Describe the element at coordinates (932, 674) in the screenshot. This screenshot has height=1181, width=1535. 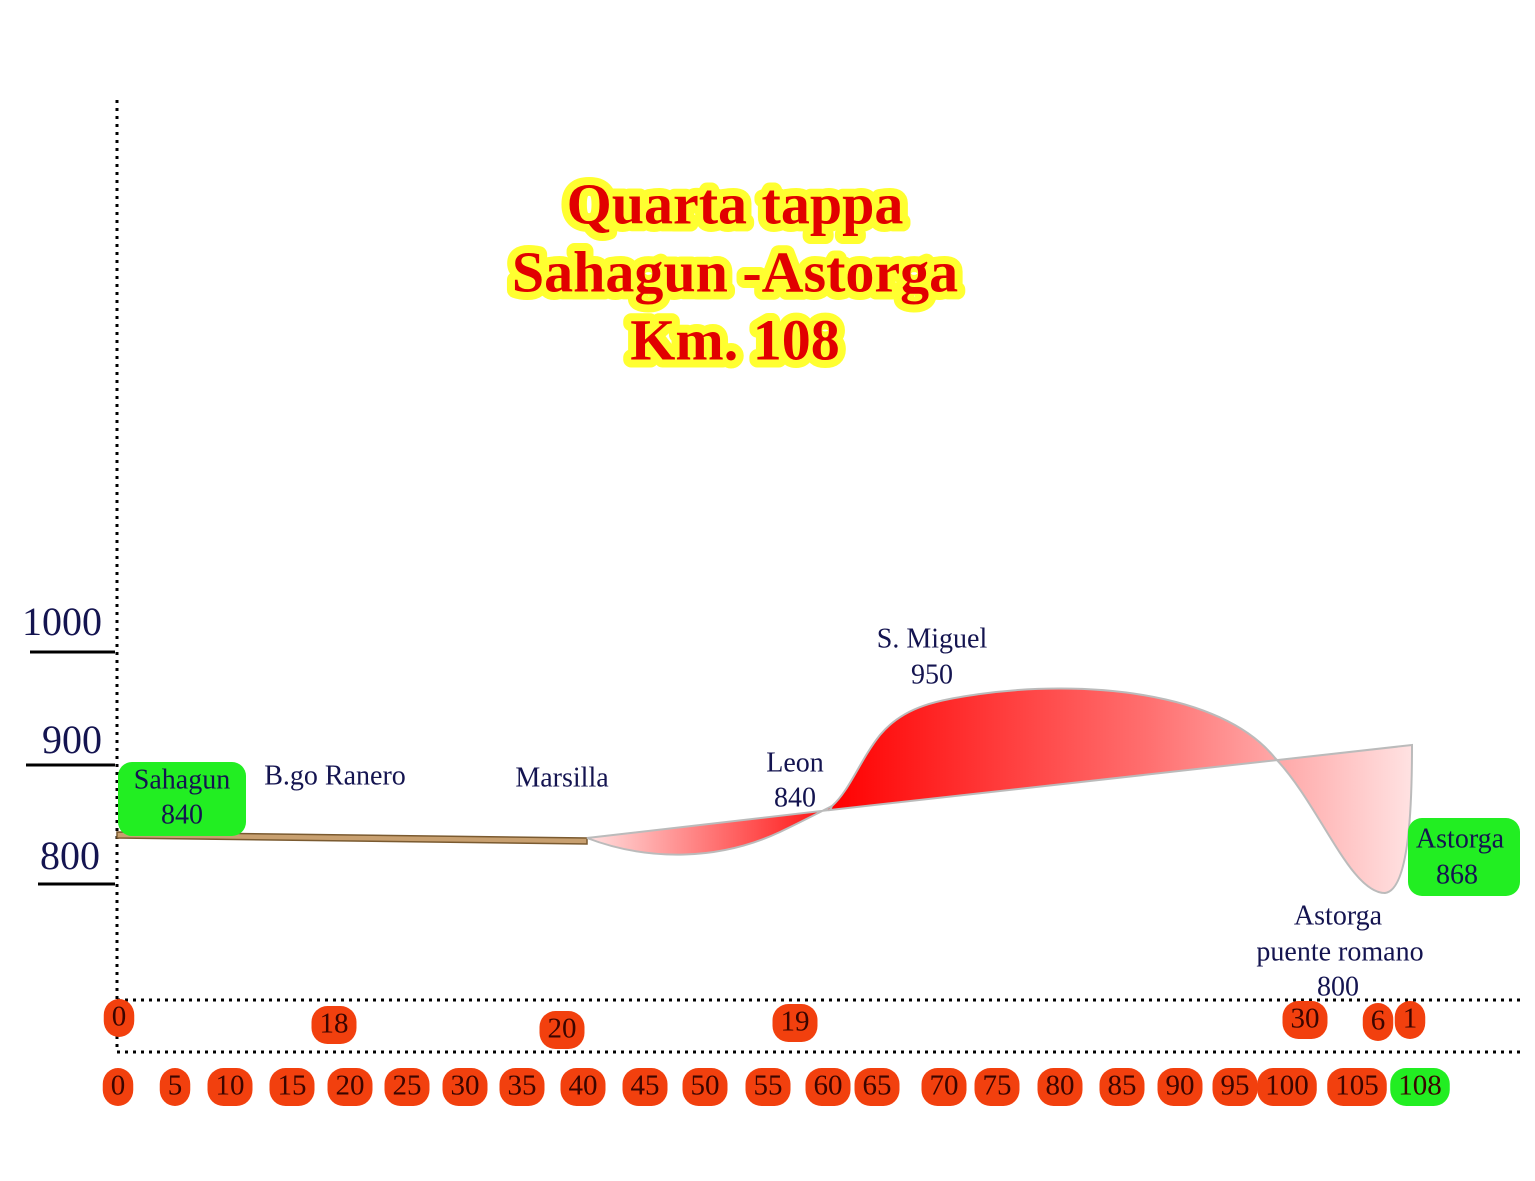
I see `place-altitude: 950` at that location.